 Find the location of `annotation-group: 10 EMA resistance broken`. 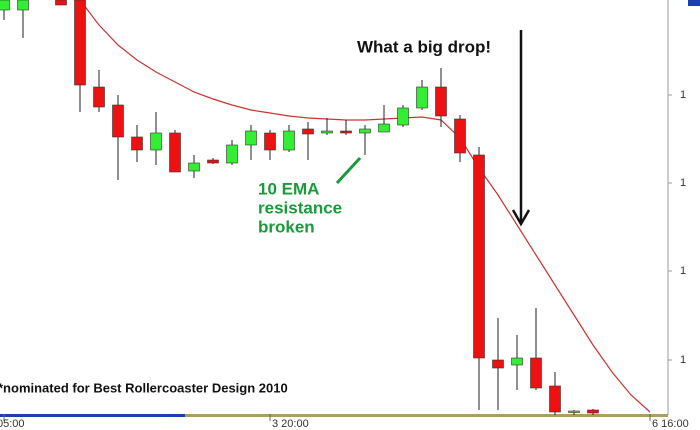

annotation-group: 10 EMA resistance broken is located at coordinates (300, 207).